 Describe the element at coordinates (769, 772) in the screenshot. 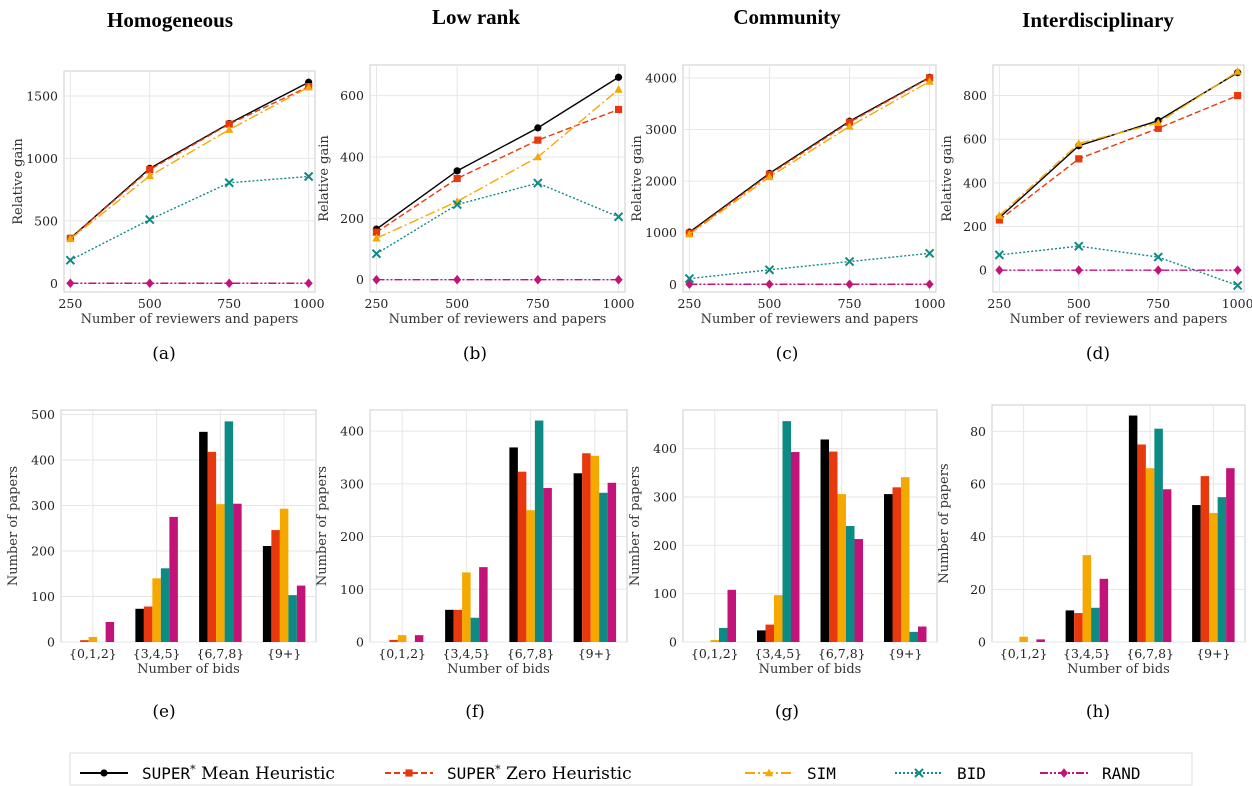

I see `legend-marker` at that location.